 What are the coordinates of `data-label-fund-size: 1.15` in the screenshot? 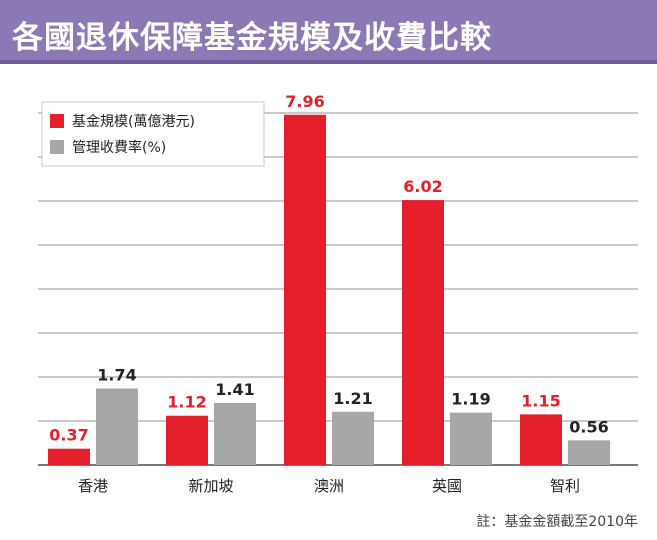 It's located at (540, 400).